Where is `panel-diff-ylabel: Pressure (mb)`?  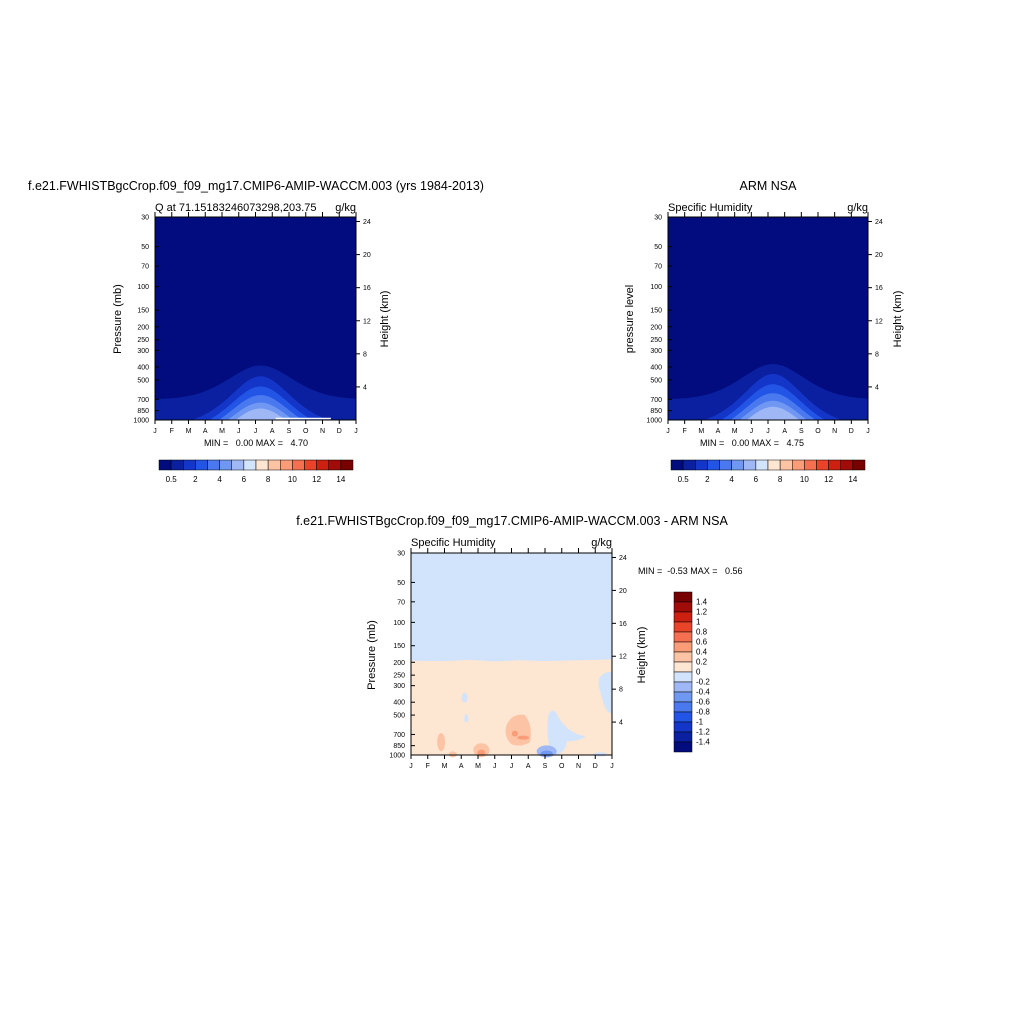 panel-diff-ylabel: Pressure (mb) is located at coordinates (372, 655).